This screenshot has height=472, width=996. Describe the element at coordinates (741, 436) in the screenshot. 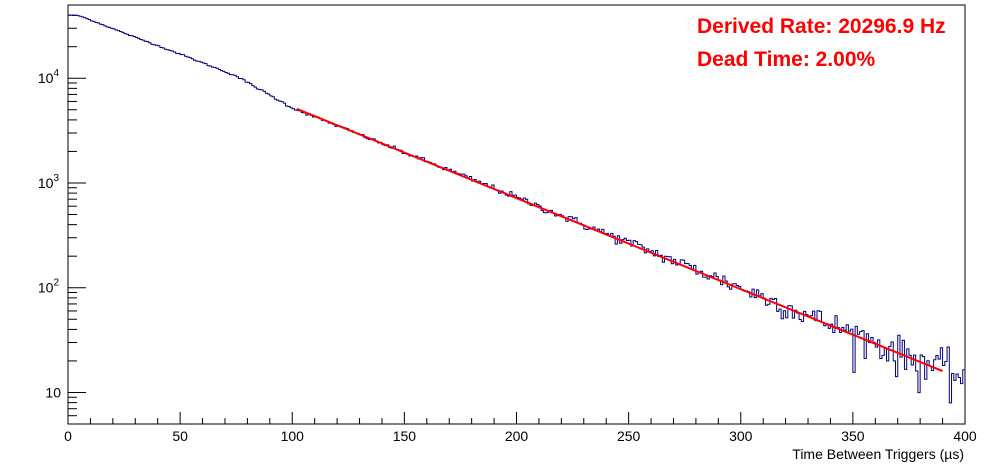

I see `x-tick-label: 300` at that location.